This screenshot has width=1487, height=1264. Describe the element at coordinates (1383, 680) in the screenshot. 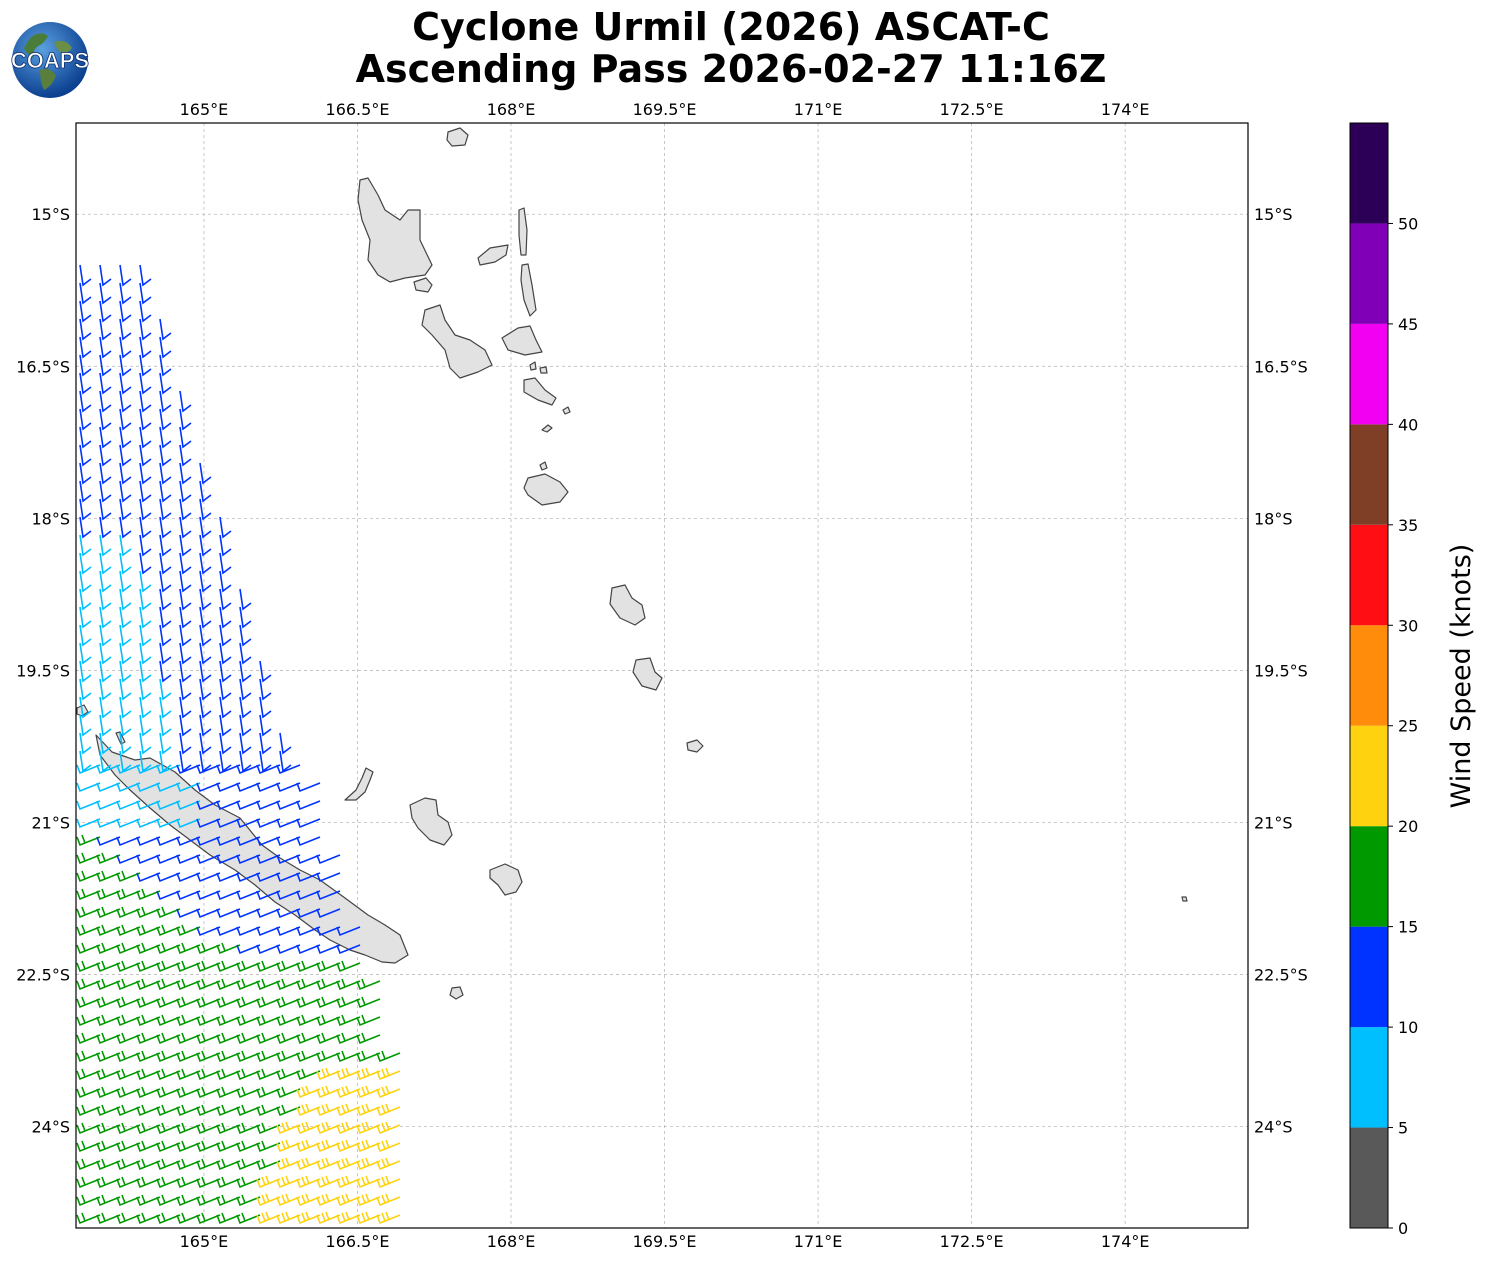

I see `colorbar: 0 5 10 15 20 25 30 35 40 45 50` at that location.